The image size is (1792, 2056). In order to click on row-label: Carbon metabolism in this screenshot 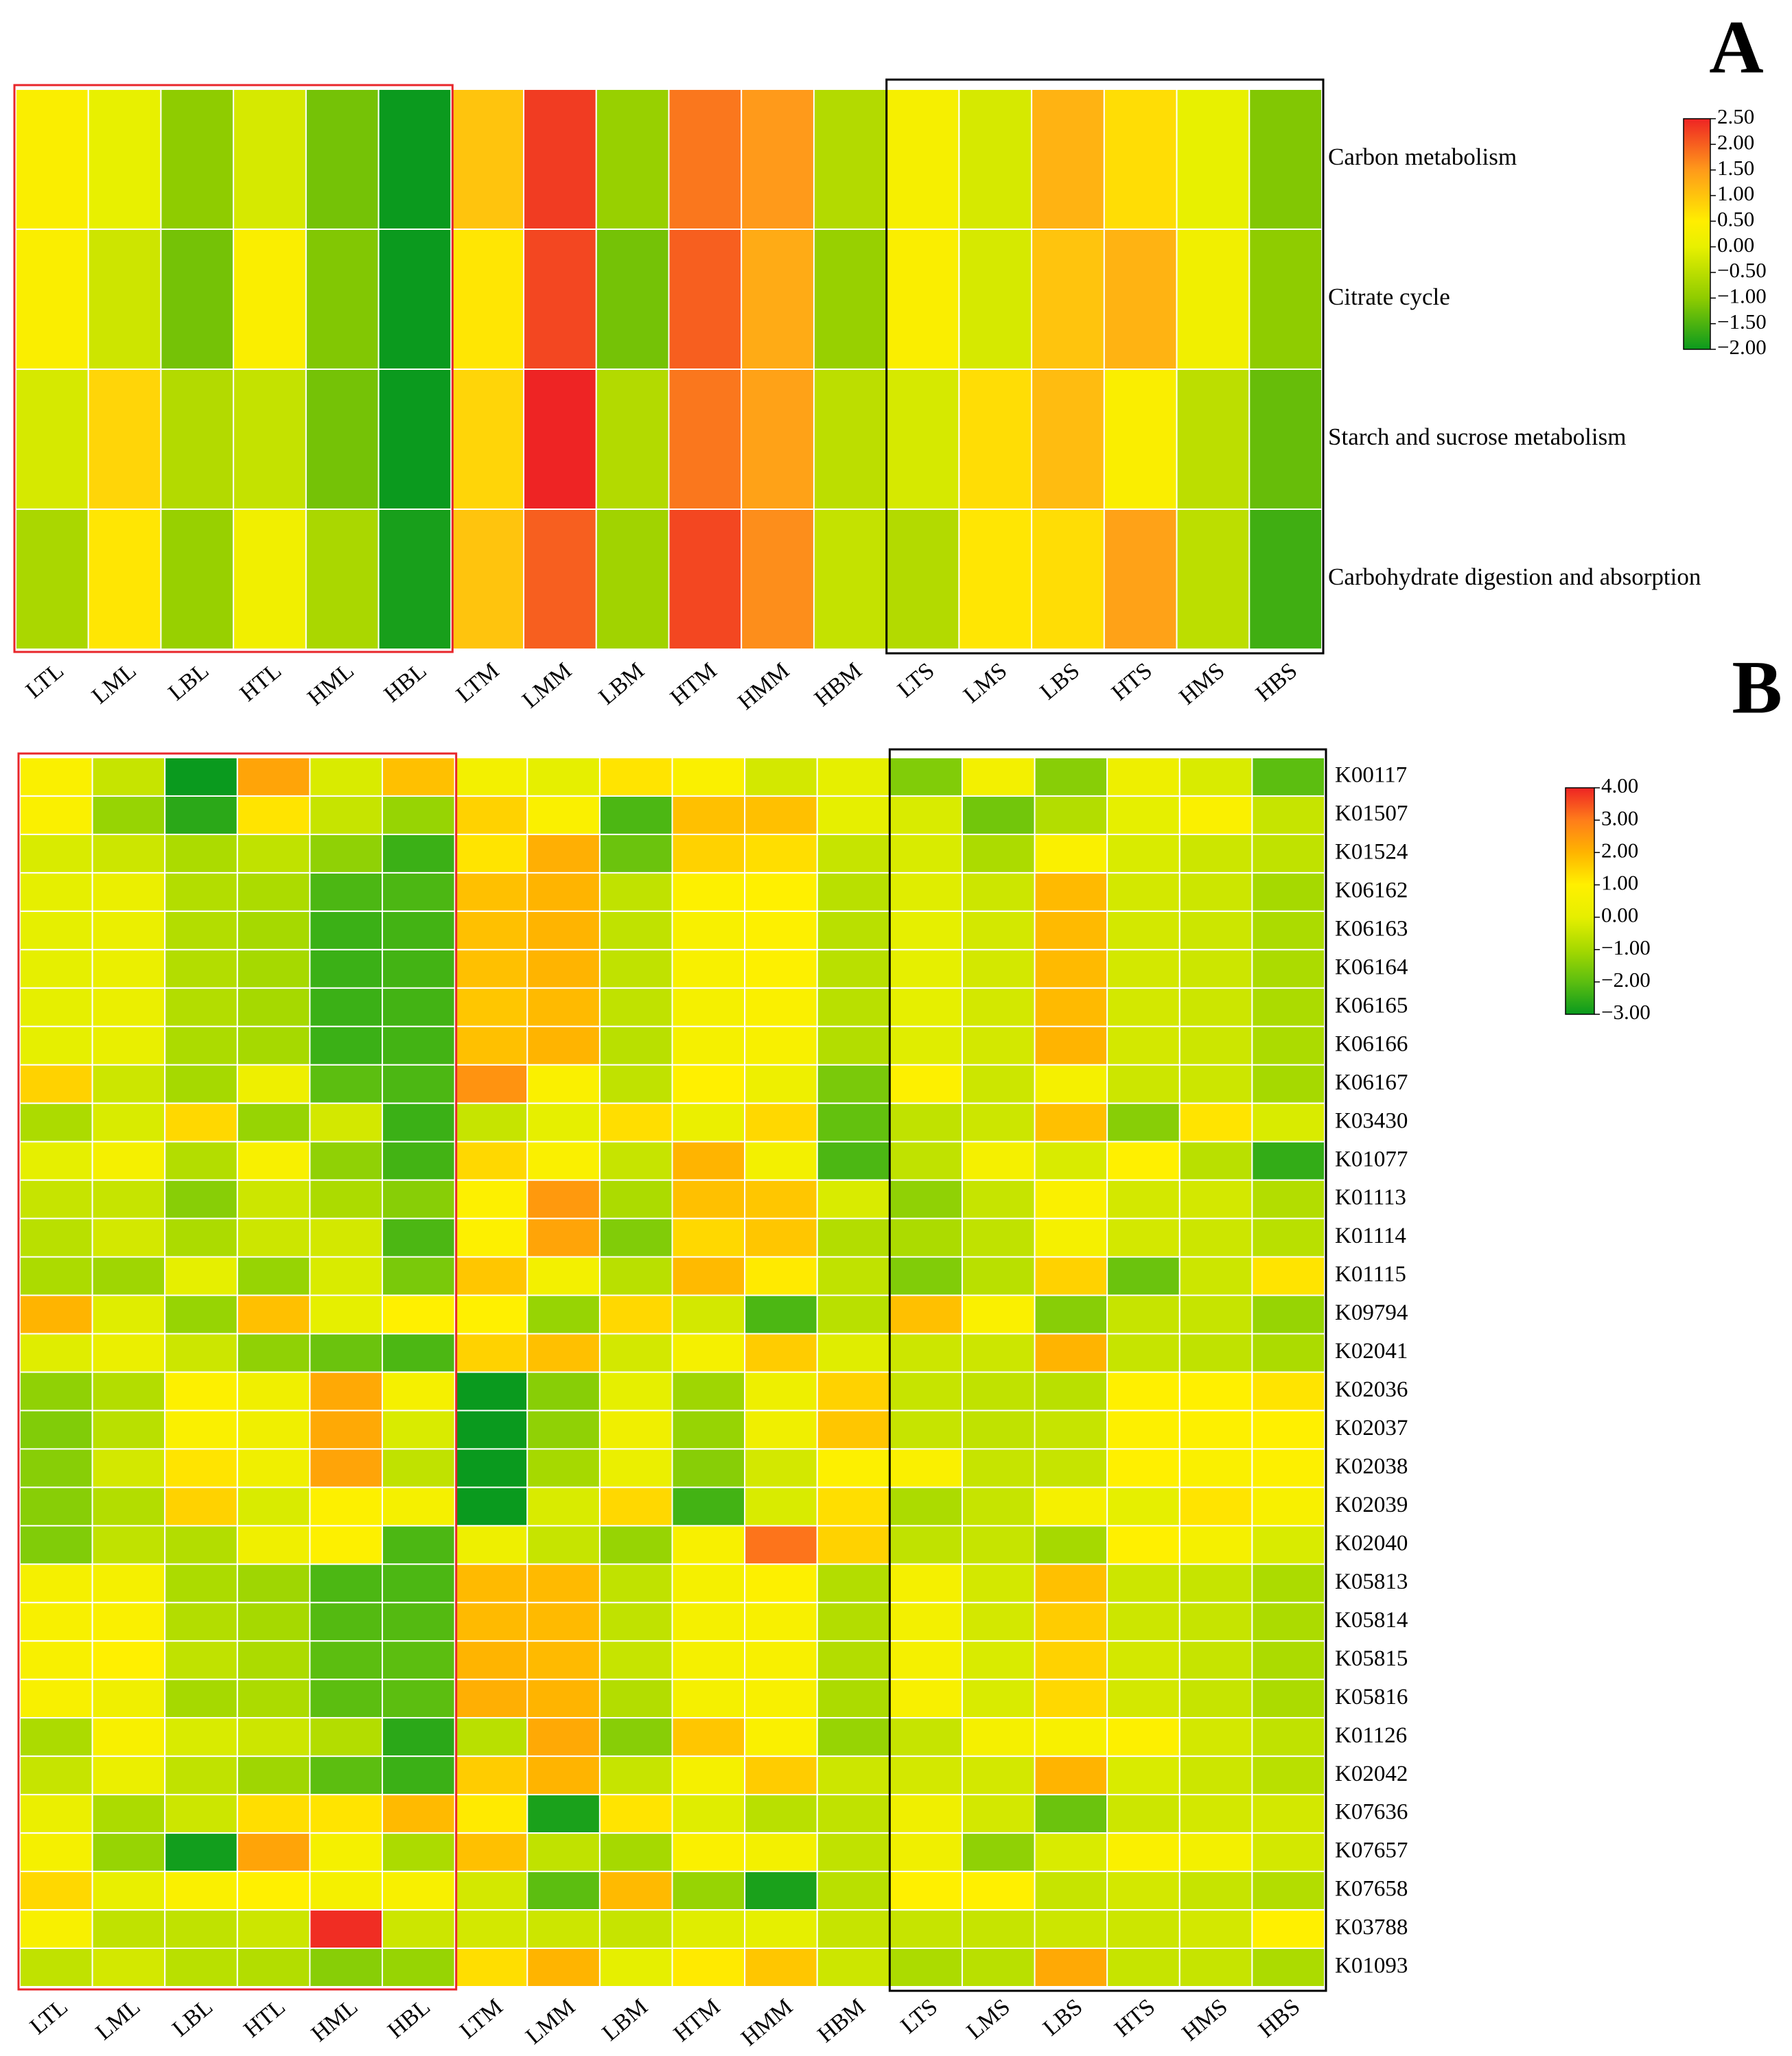, I will do `click(1422, 156)`.